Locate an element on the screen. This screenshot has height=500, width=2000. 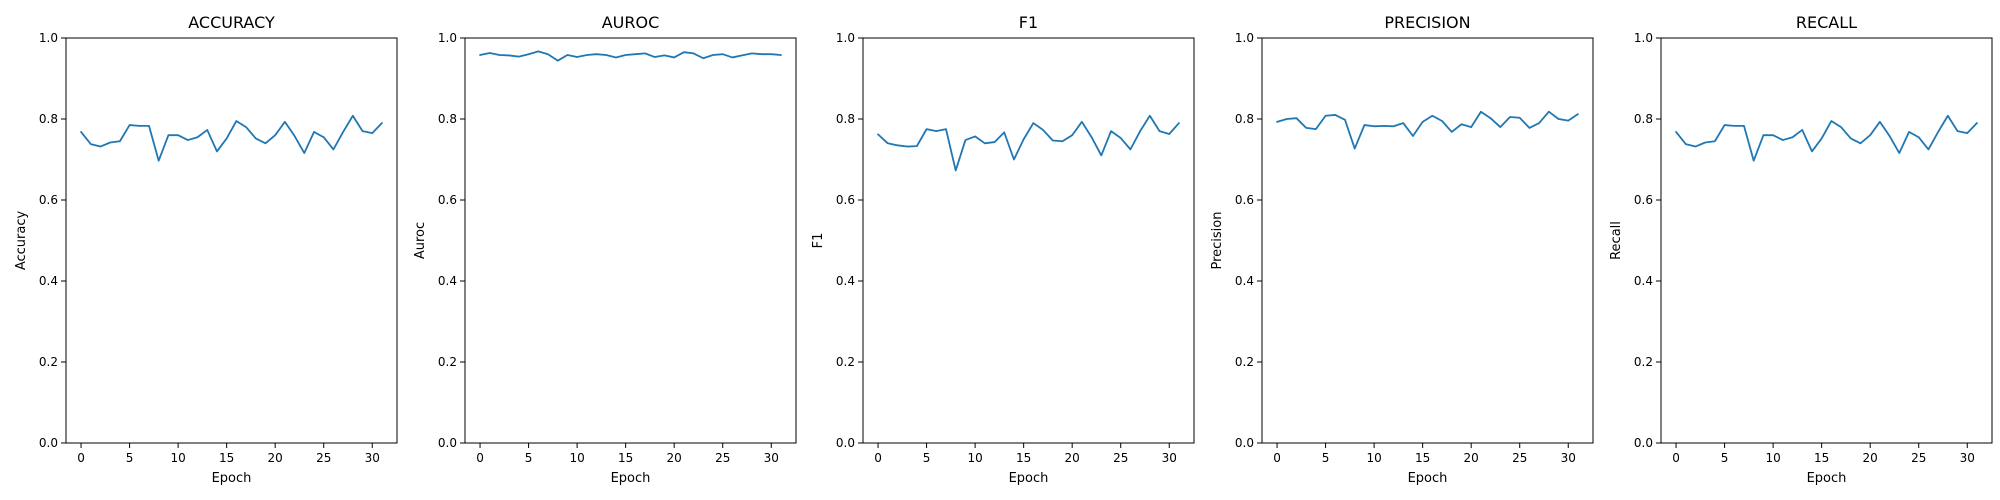
x-tick-label: 5 is located at coordinates (1725, 458).